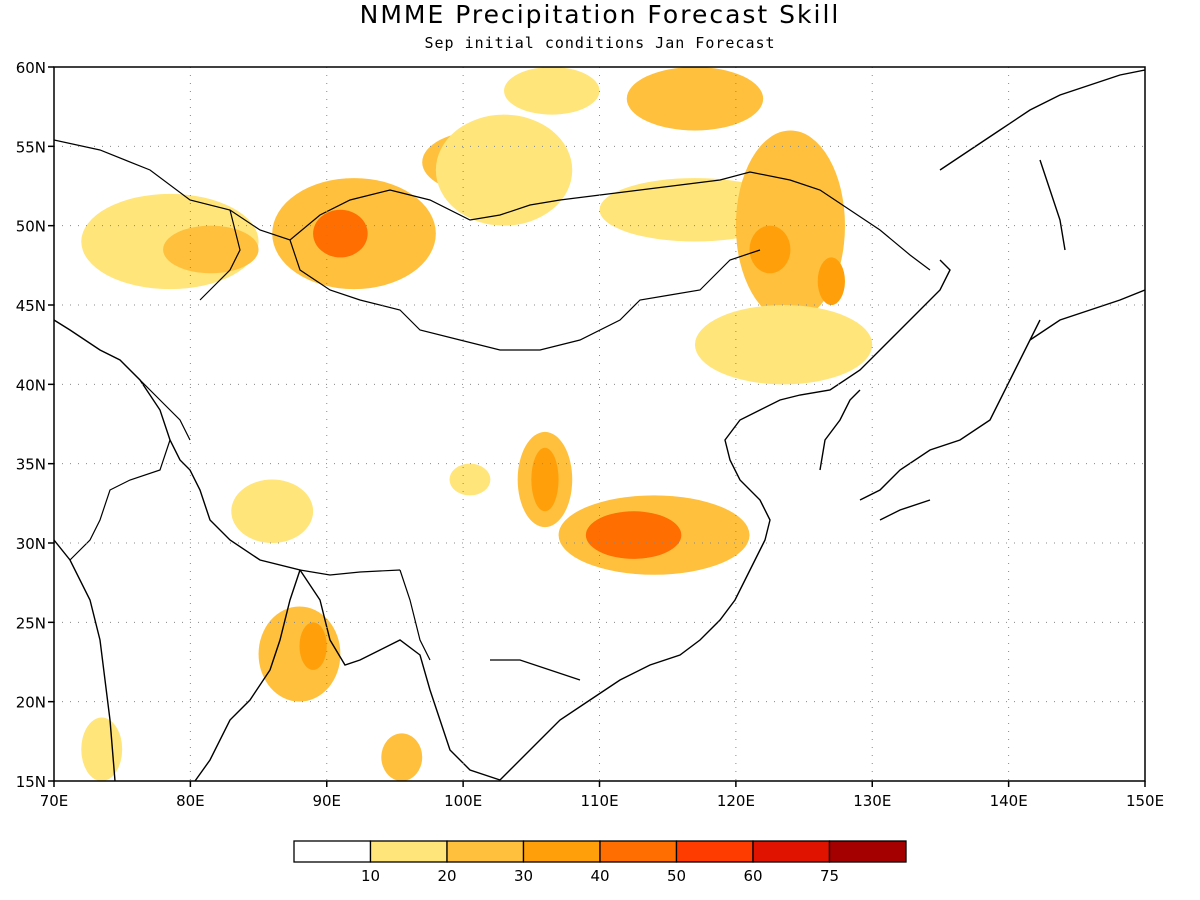  Describe the element at coordinates (31, 306) in the screenshot. I see `tick-label-lat: 45N` at that location.